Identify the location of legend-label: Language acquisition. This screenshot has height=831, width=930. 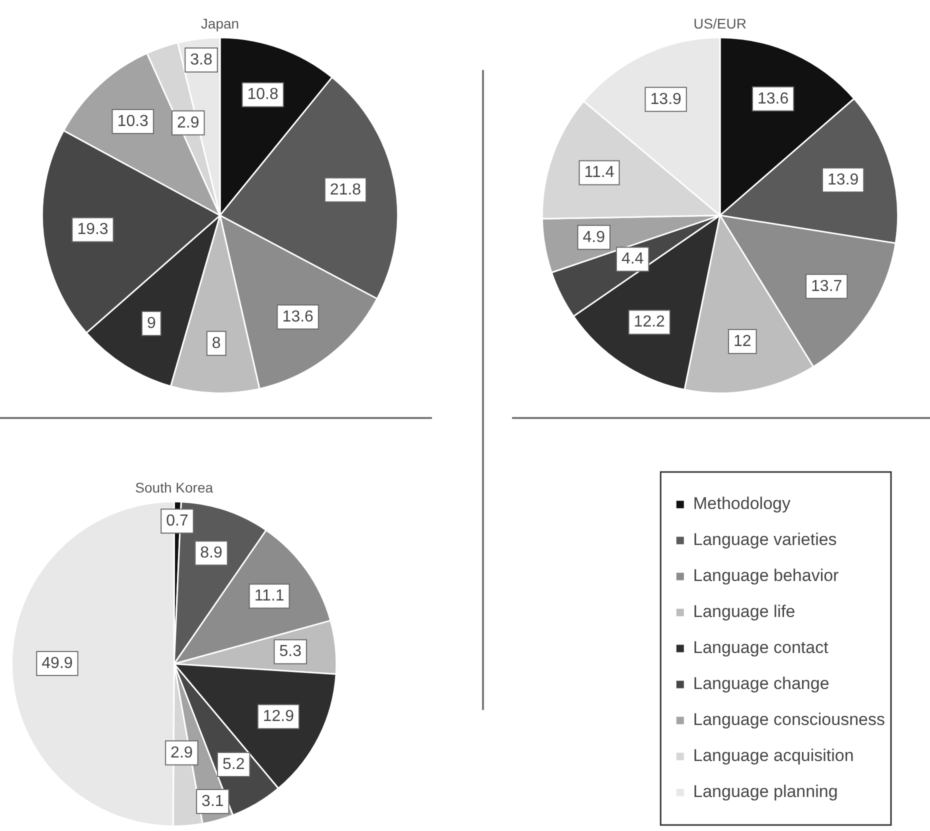
(773, 756).